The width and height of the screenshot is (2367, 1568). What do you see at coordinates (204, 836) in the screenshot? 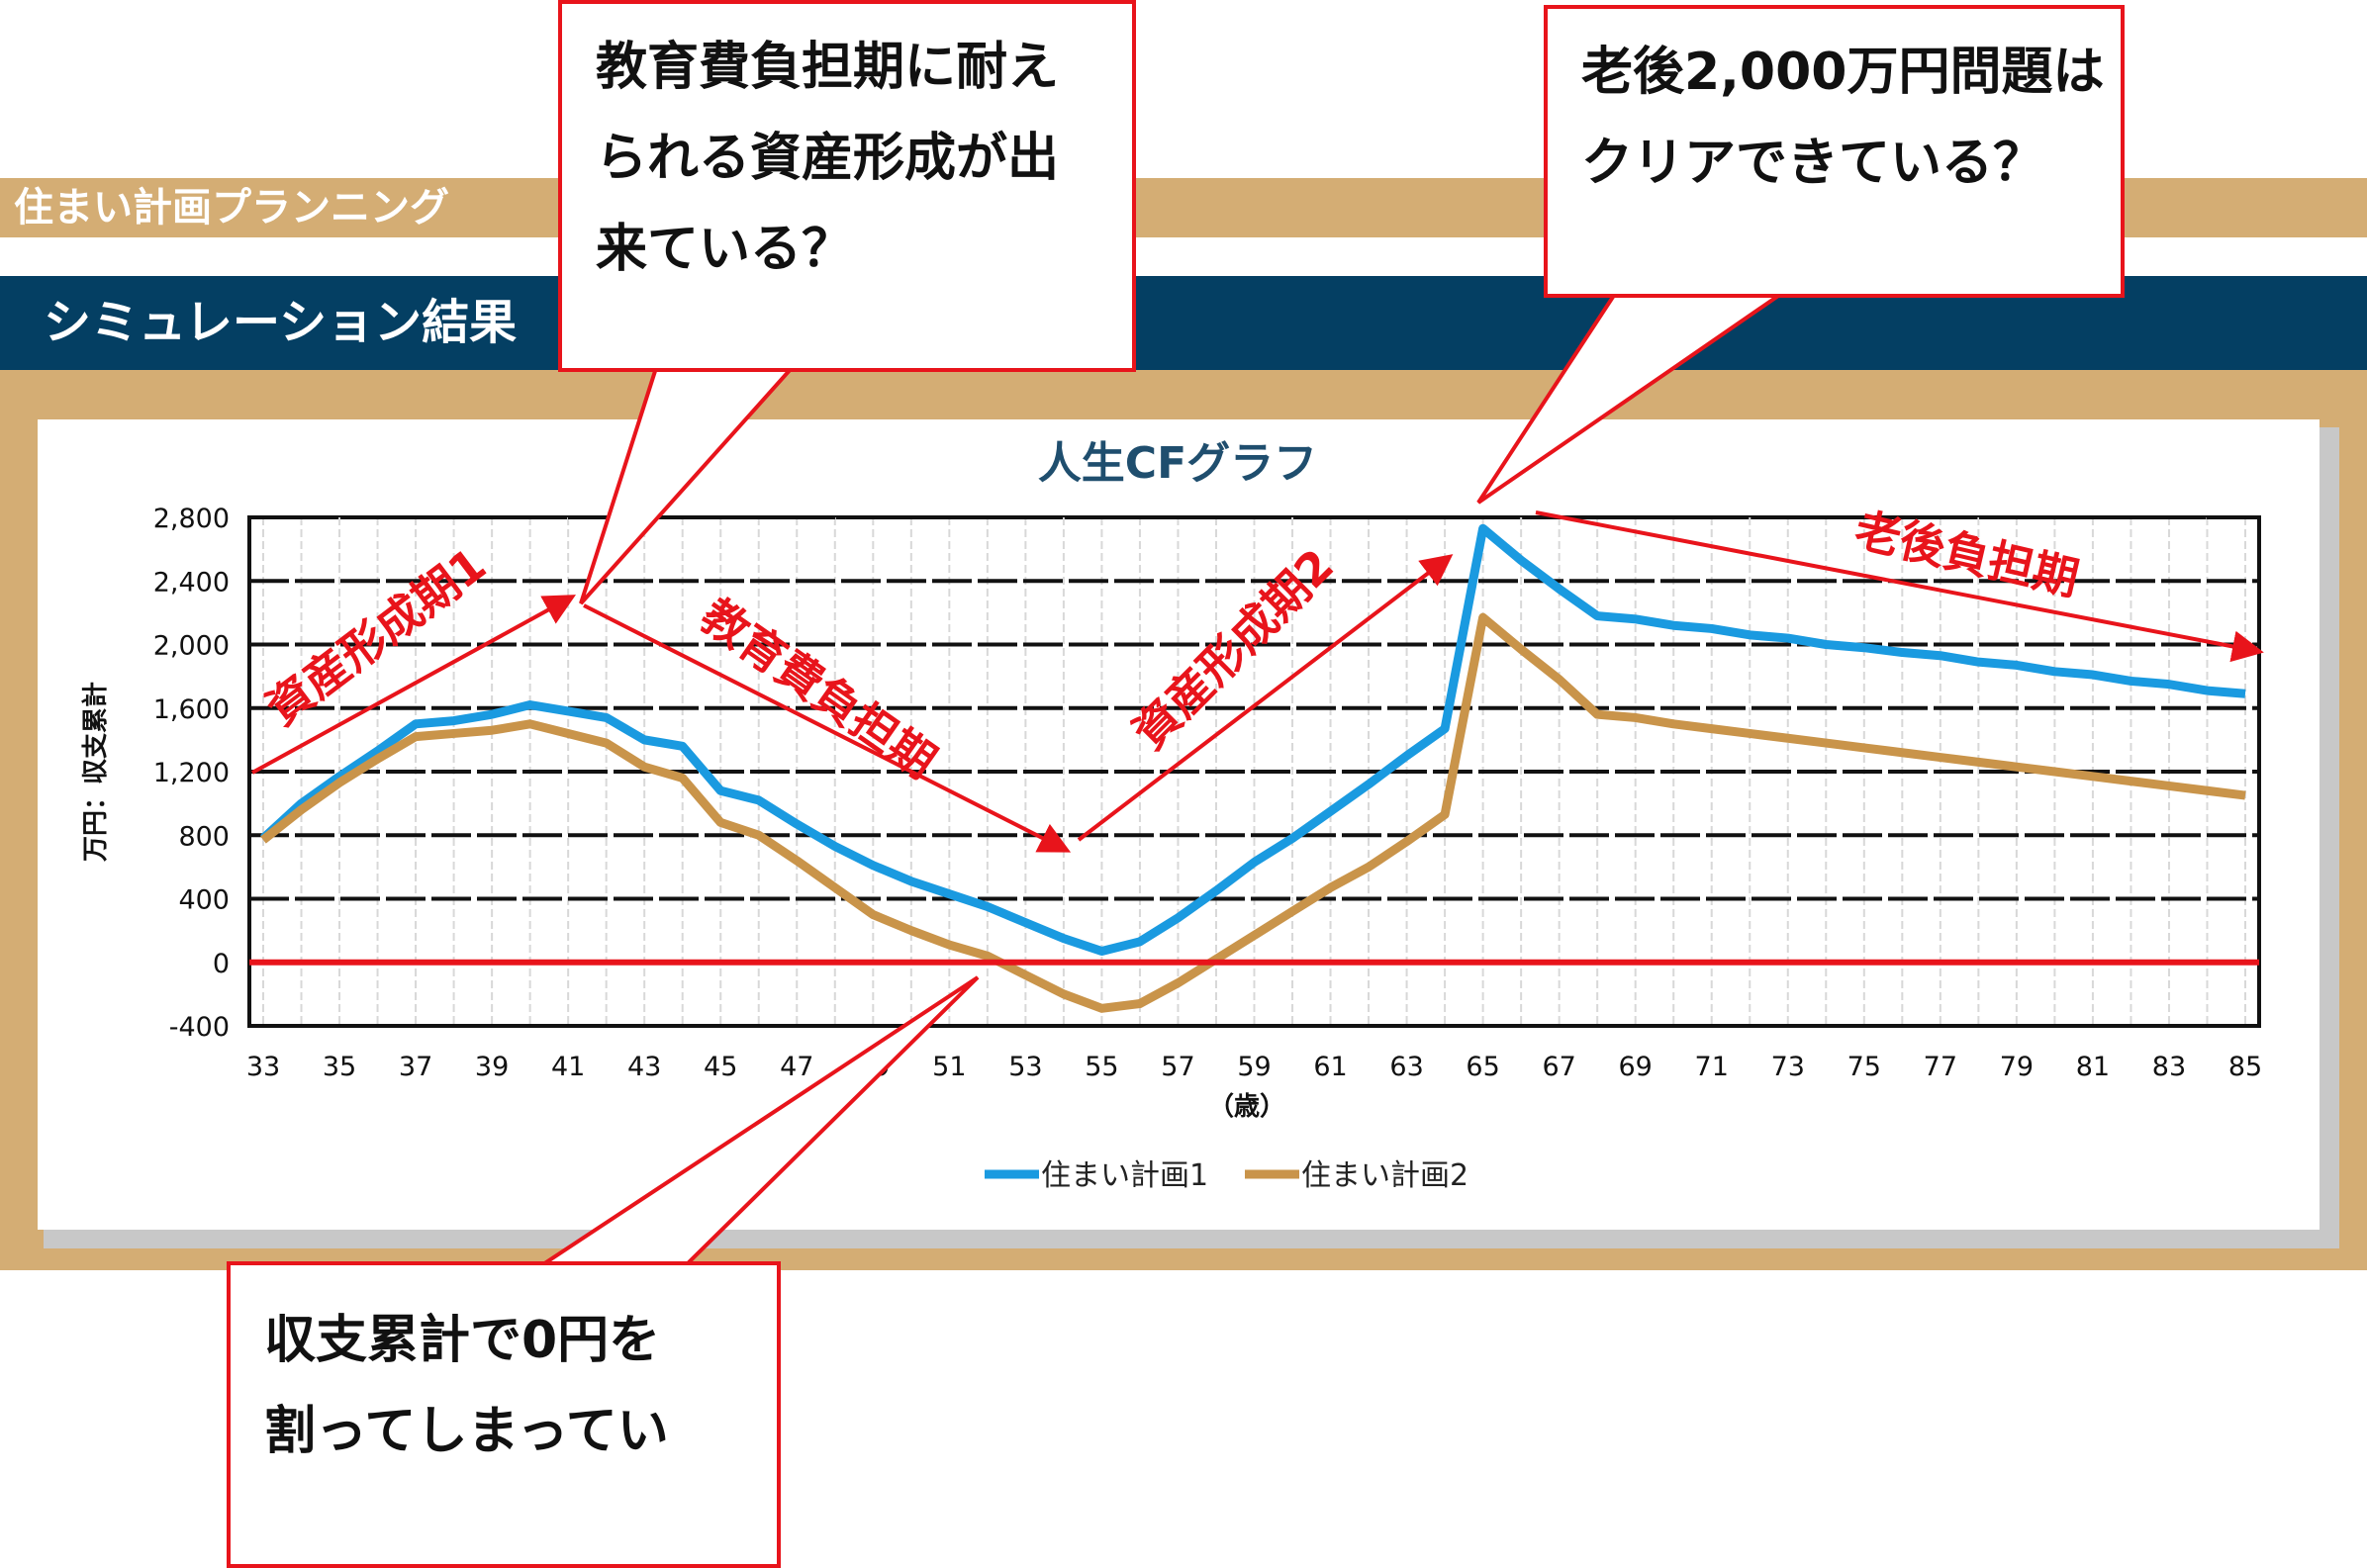
I see `y-tick-label: 800` at bounding box center [204, 836].